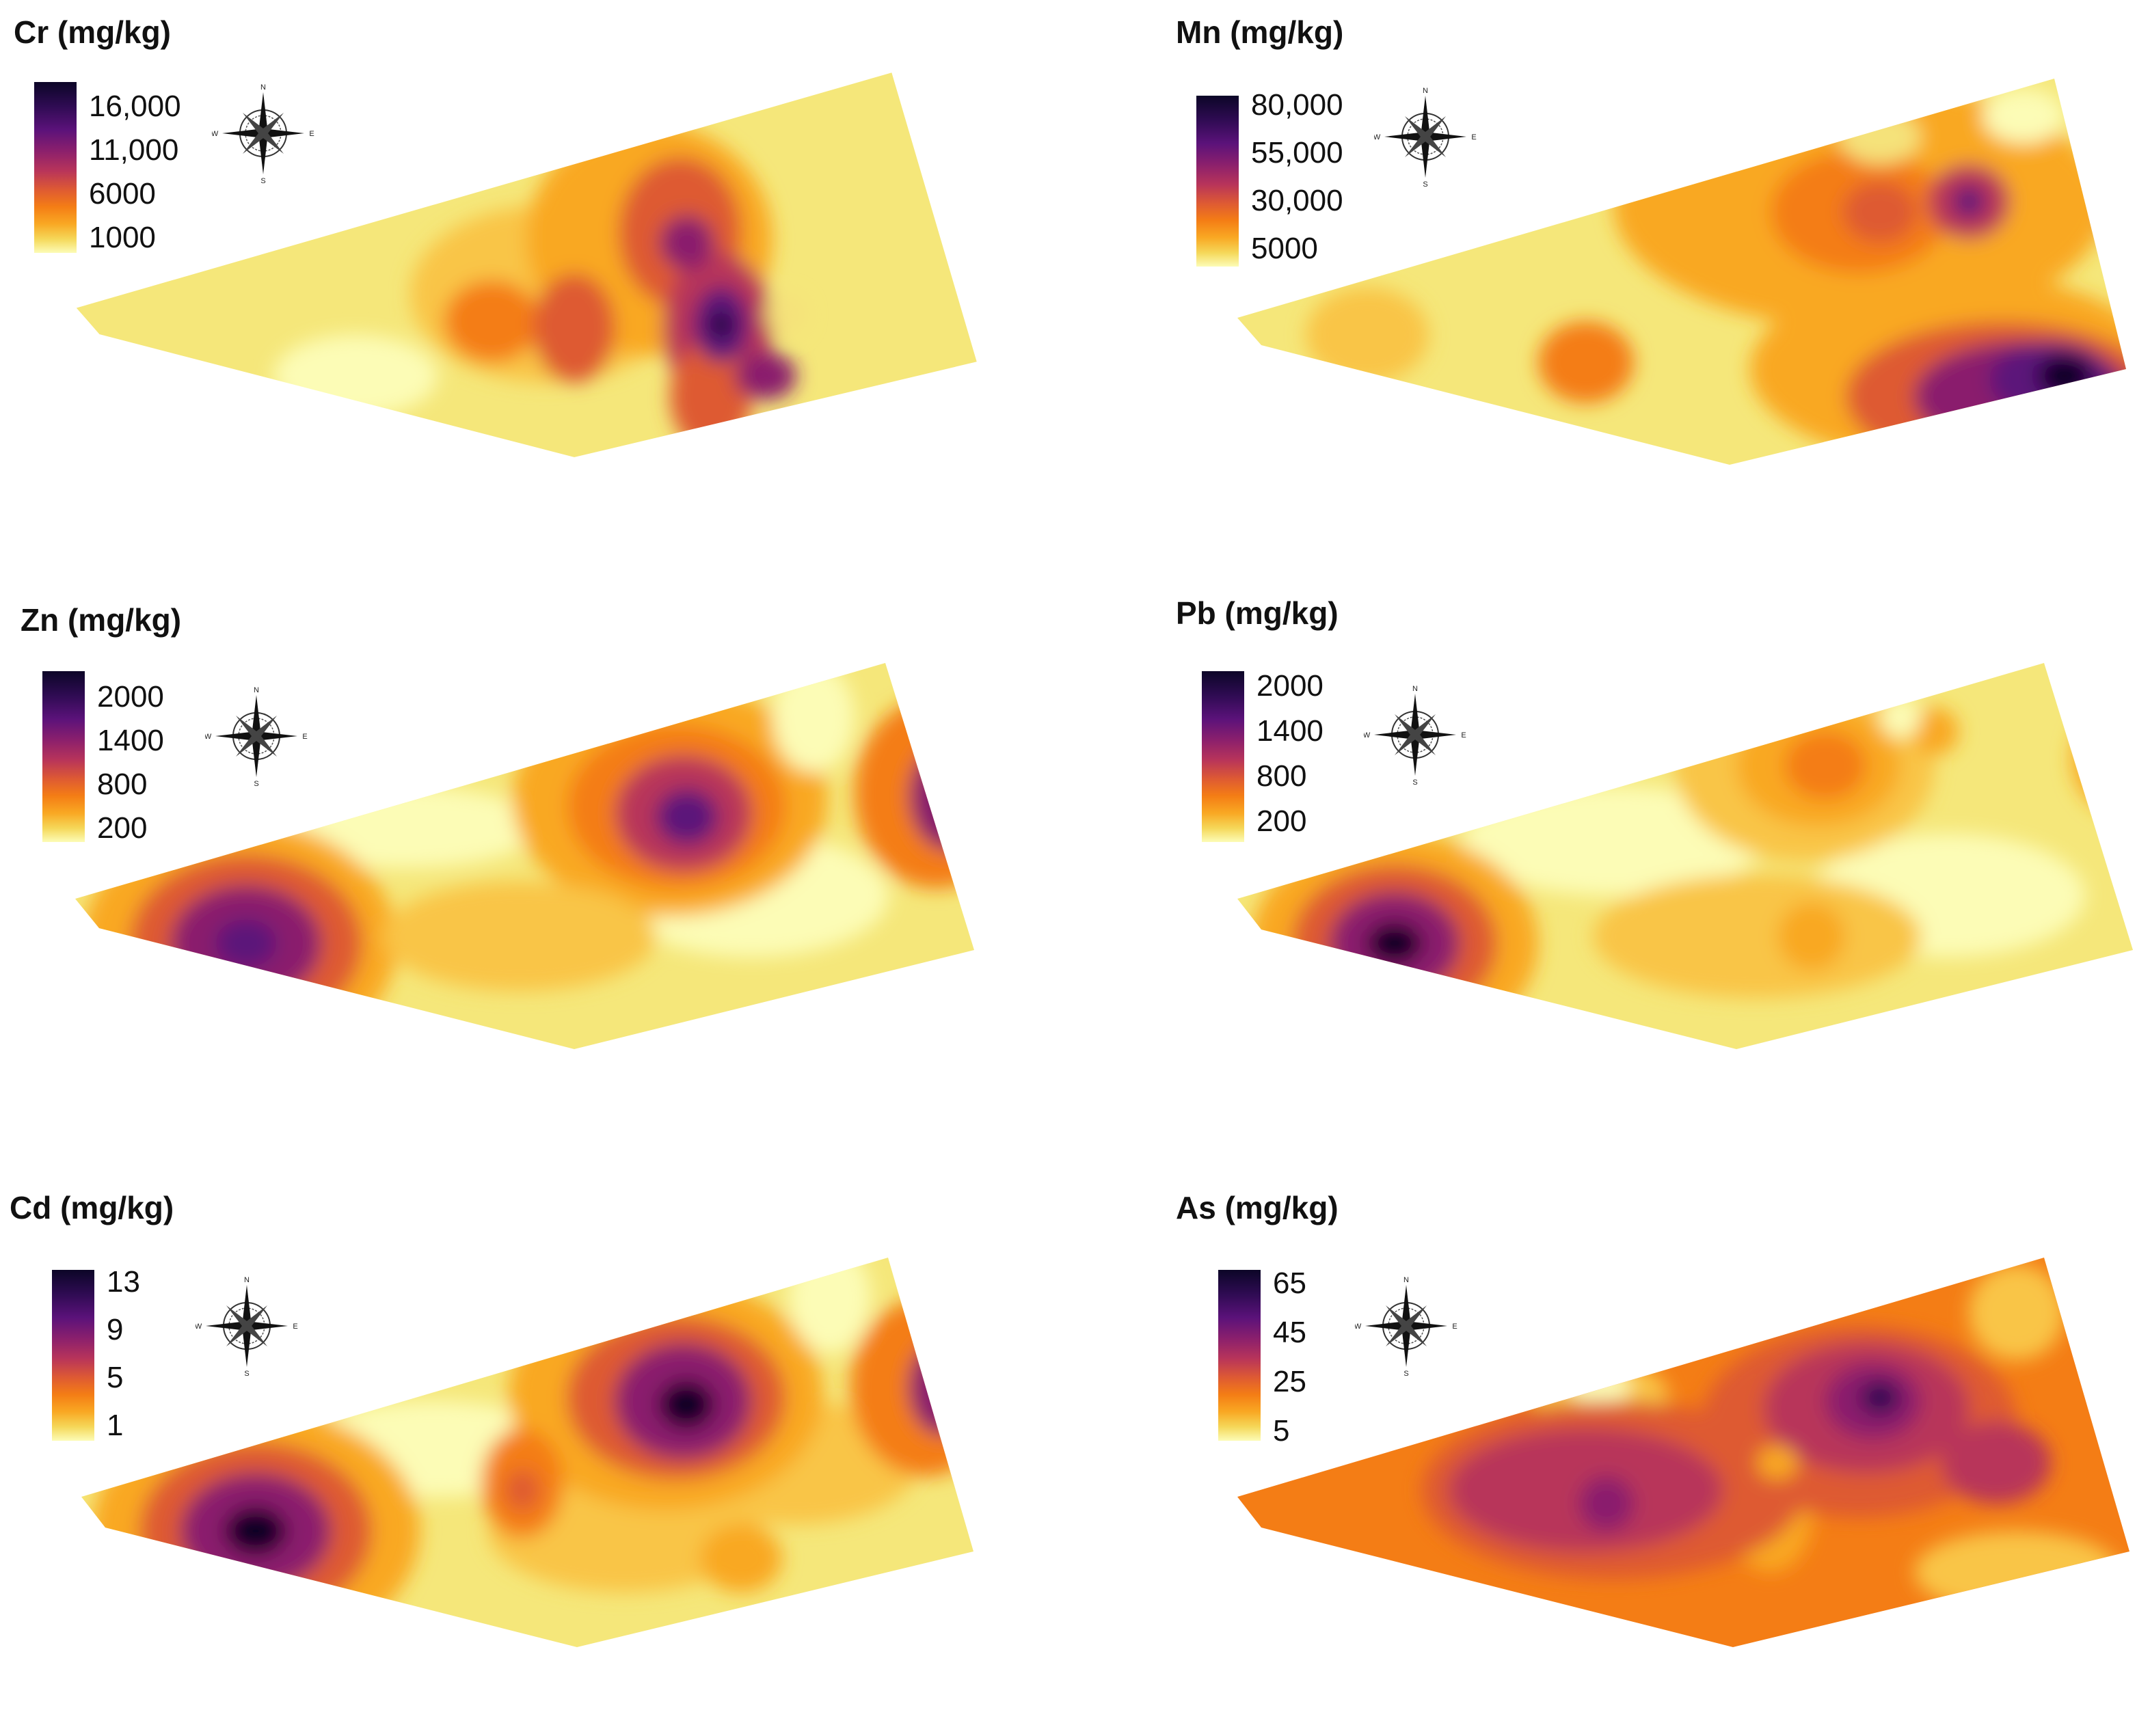  Describe the element at coordinates (1289, 1332) in the screenshot. I see `legend-tick-high: 45` at that location.